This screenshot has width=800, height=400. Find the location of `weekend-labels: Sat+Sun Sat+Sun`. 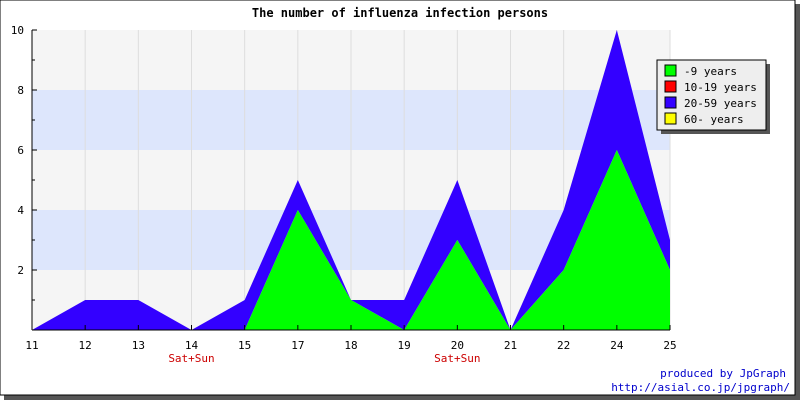

weekend-labels: Sat+Sun Sat+Sun is located at coordinates (324, 358).